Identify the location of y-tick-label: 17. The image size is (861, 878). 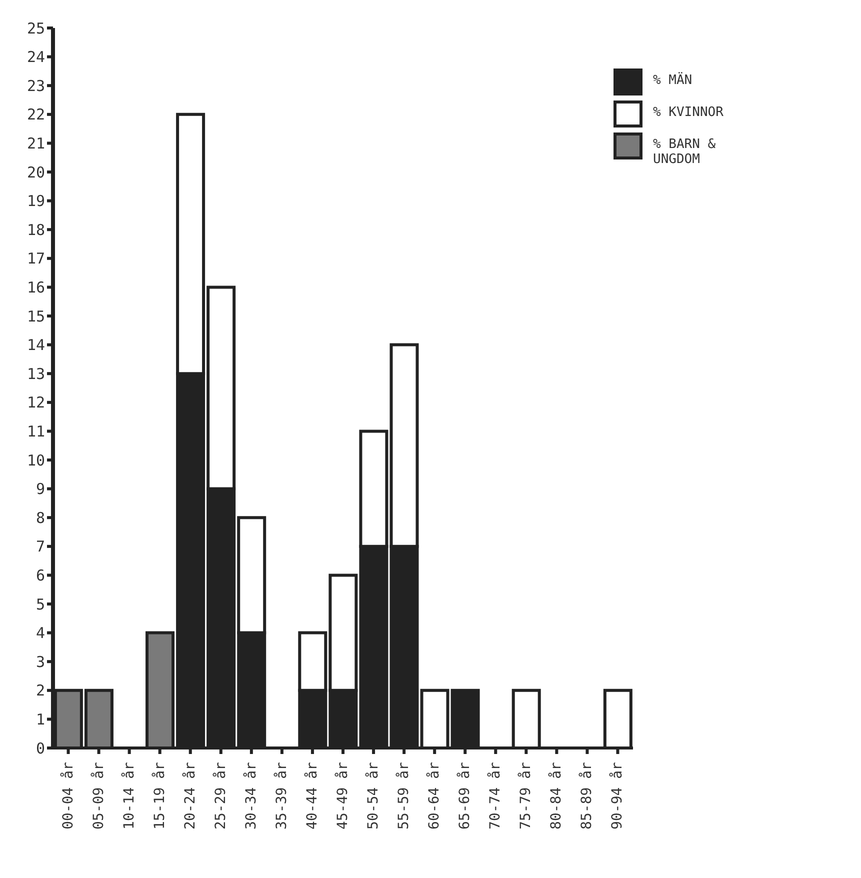
(35, 259).